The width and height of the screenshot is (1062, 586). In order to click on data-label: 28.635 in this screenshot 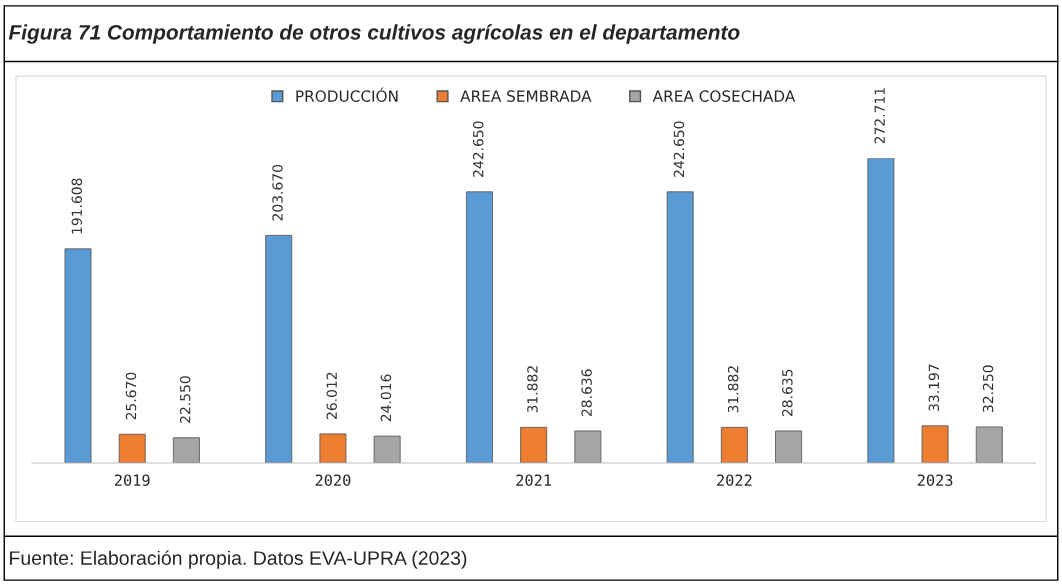, I will do `click(787, 393)`.